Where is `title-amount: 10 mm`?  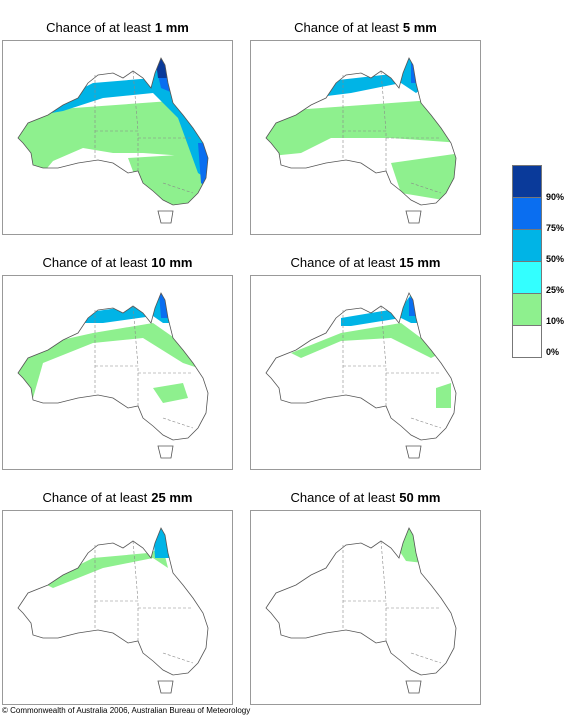 title-amount: 10 mm is located at coordinates (172, 262).